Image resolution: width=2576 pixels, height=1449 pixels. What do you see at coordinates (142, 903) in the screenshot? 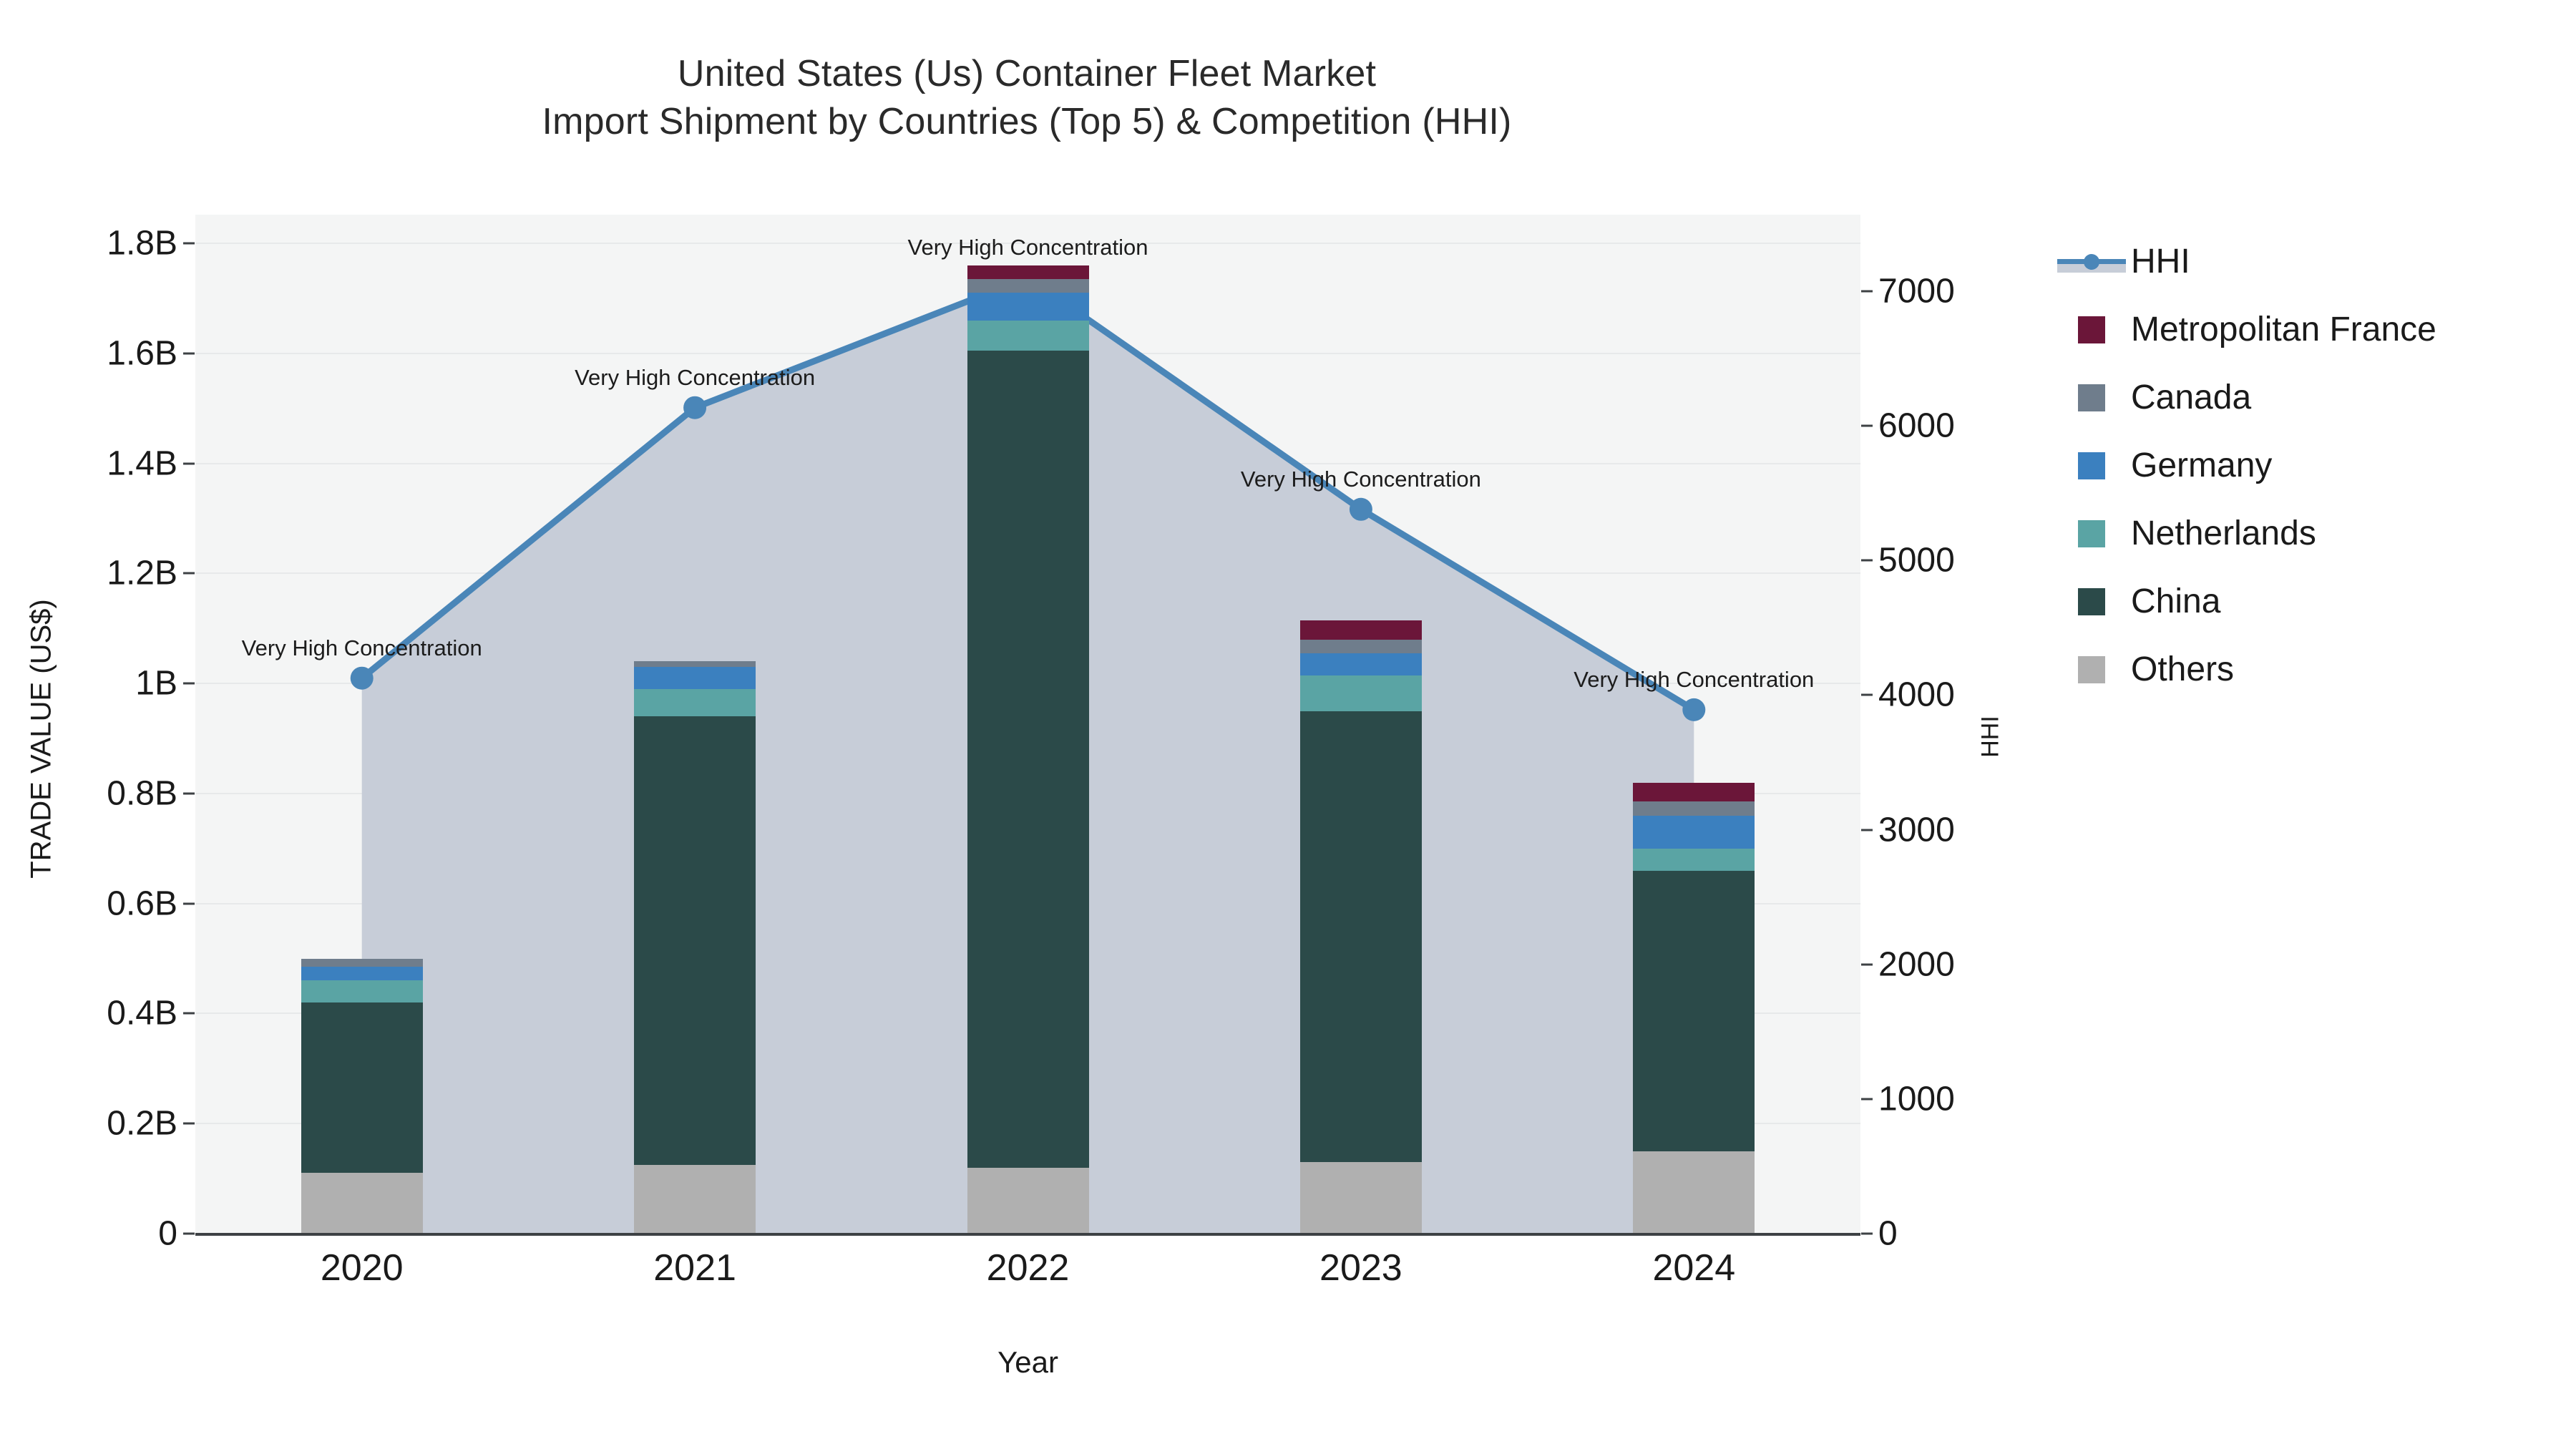
I see `y-left-tick-label: 0.6B` at bounding box center [142, 903].